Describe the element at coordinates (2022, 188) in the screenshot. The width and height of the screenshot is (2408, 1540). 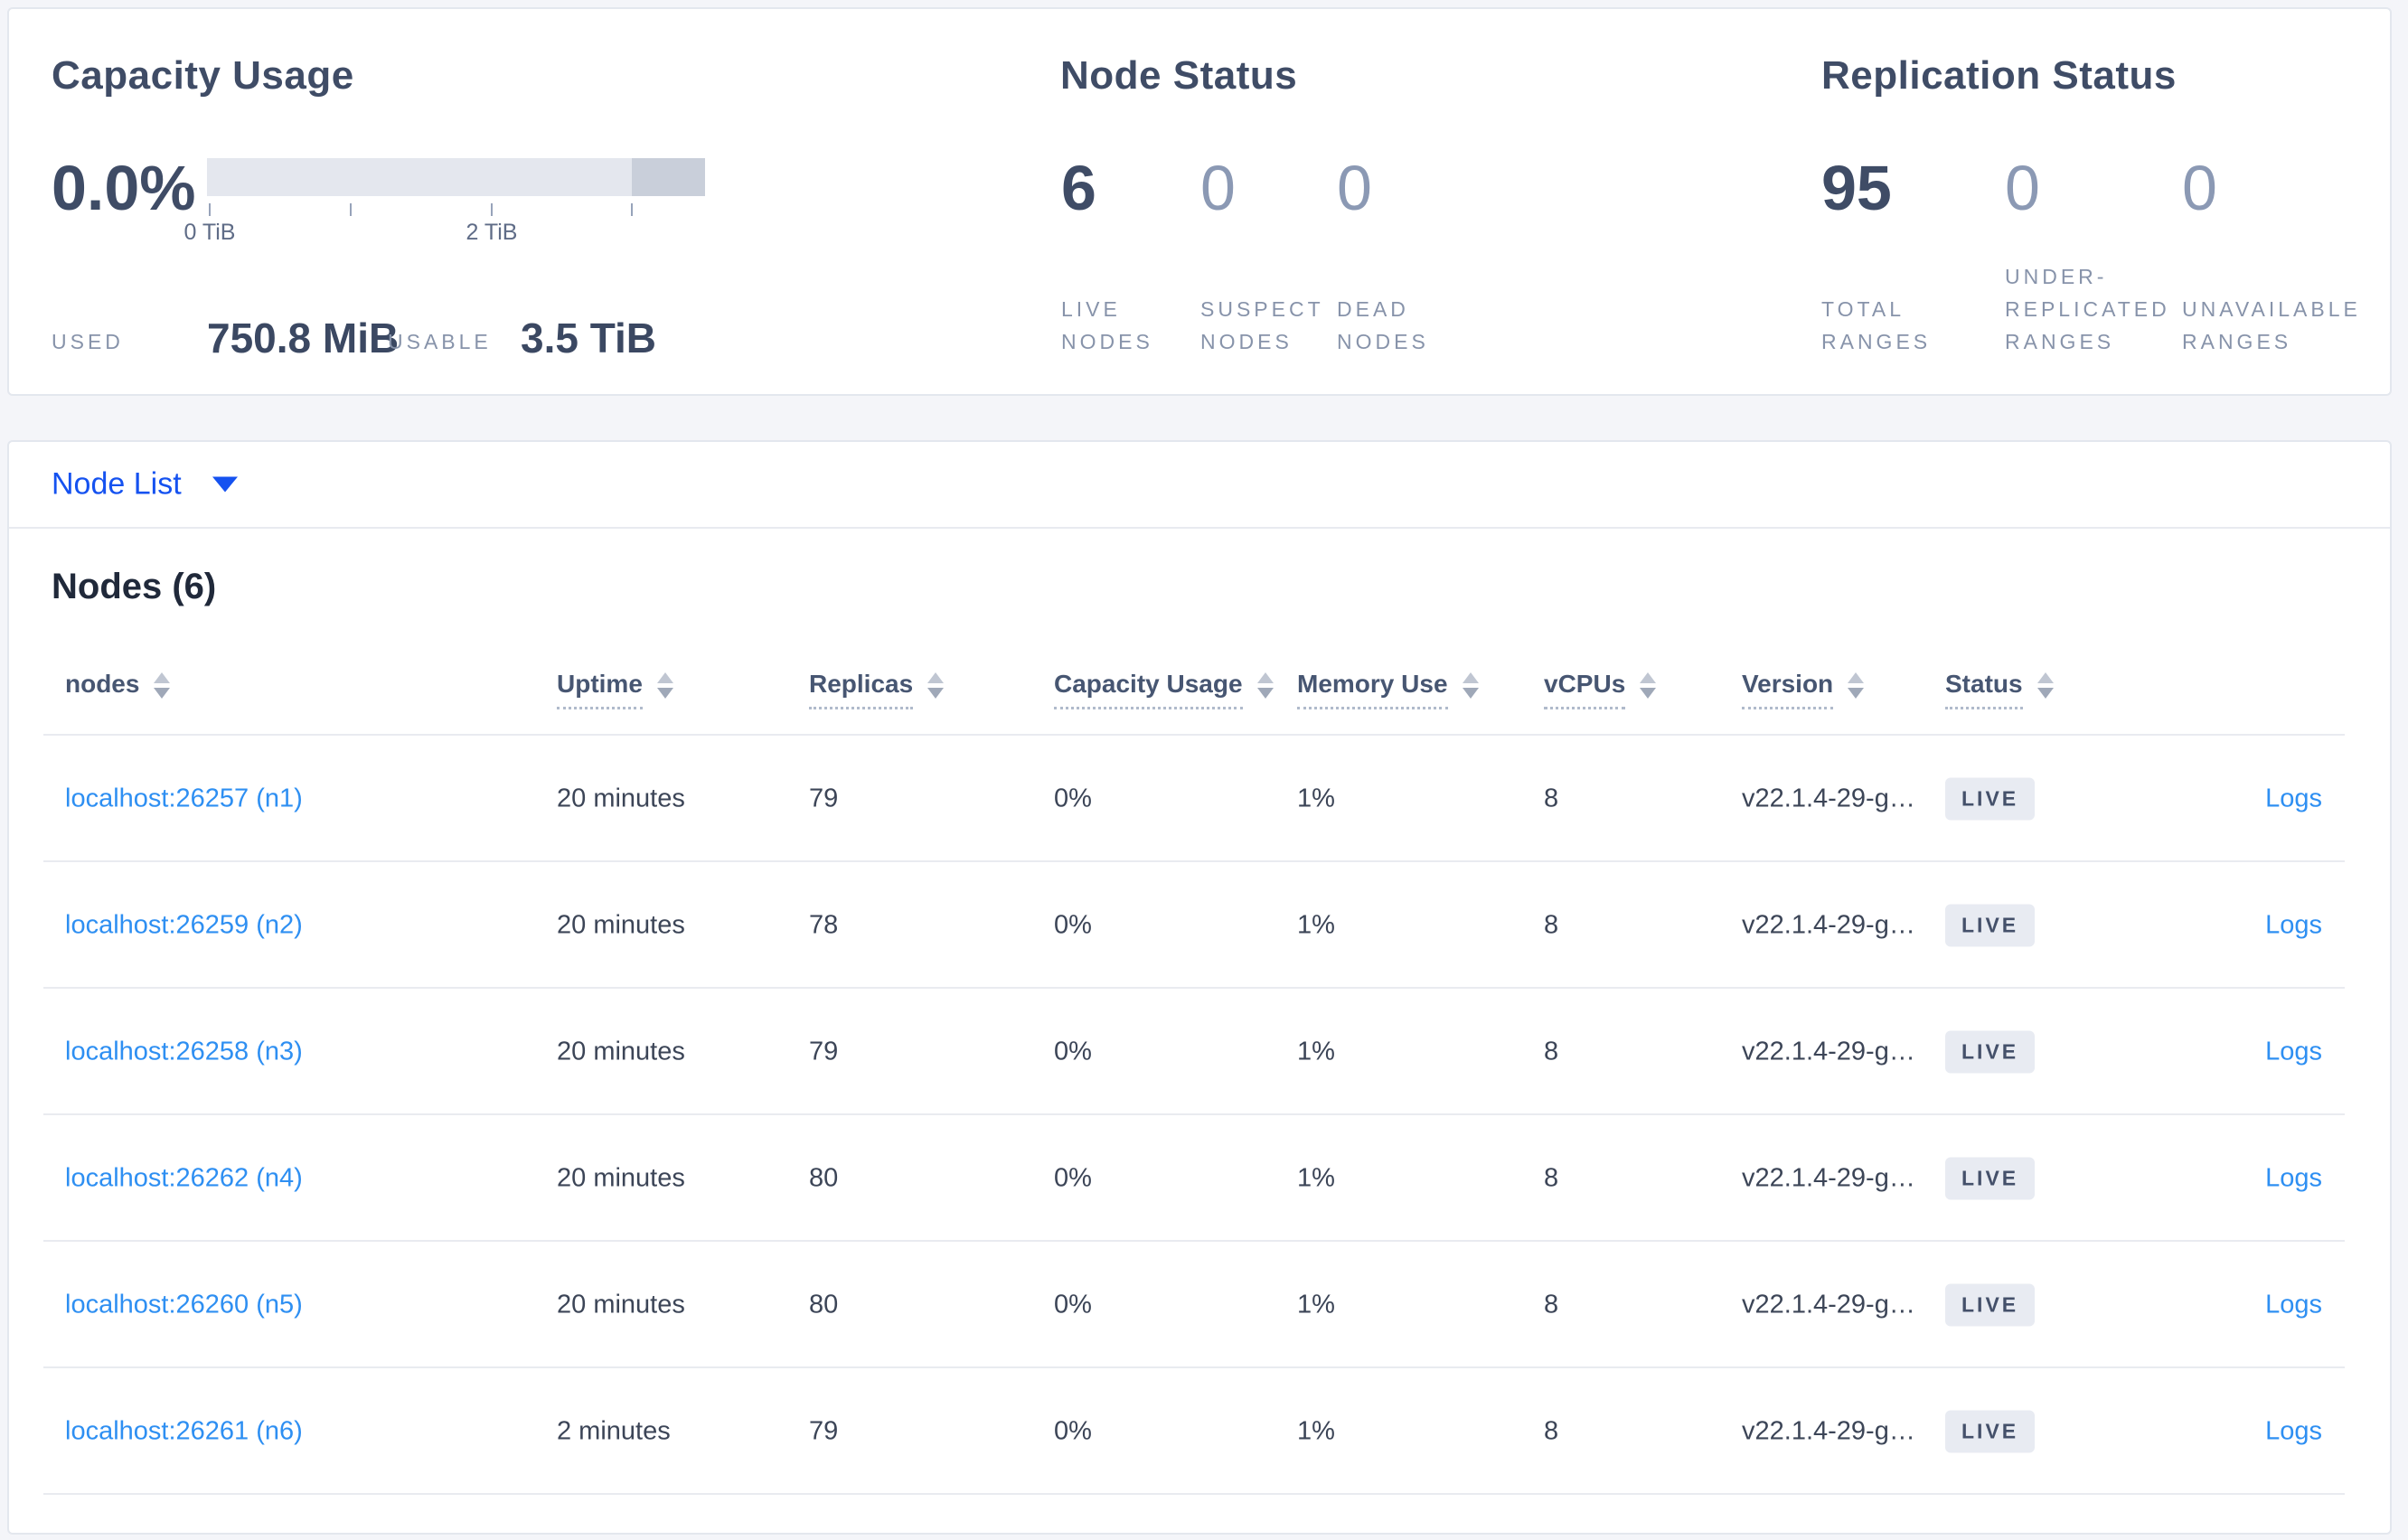
I see `under-replicated-ranges-count: 0` at that location.